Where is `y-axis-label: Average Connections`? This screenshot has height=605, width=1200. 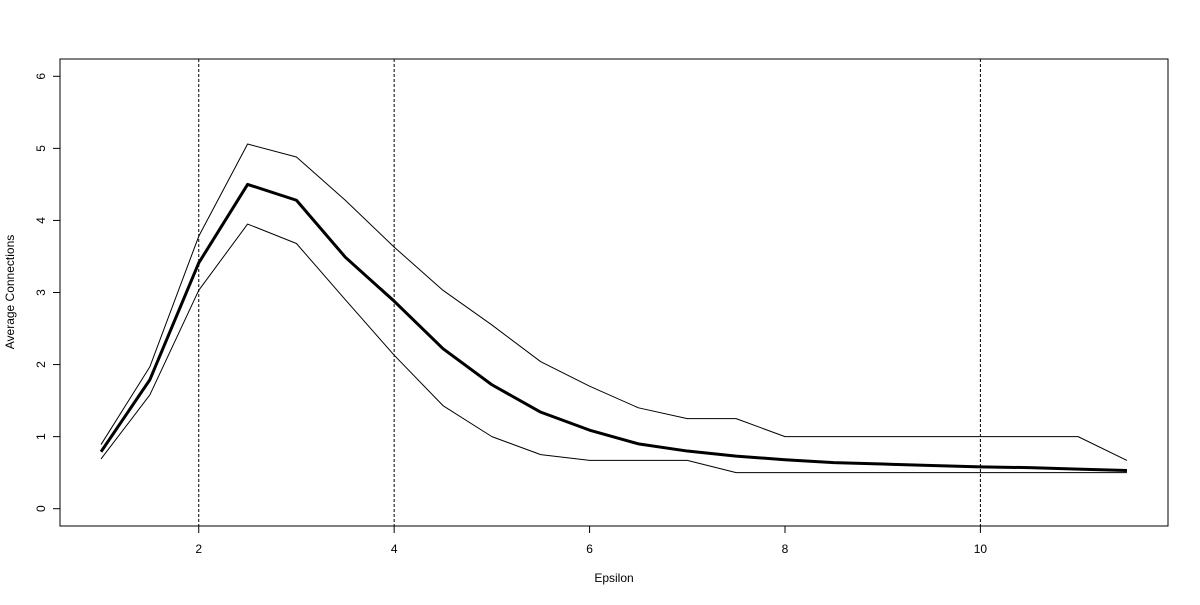 y-axis-label: Average Connections is located at coordinates (10, 292).